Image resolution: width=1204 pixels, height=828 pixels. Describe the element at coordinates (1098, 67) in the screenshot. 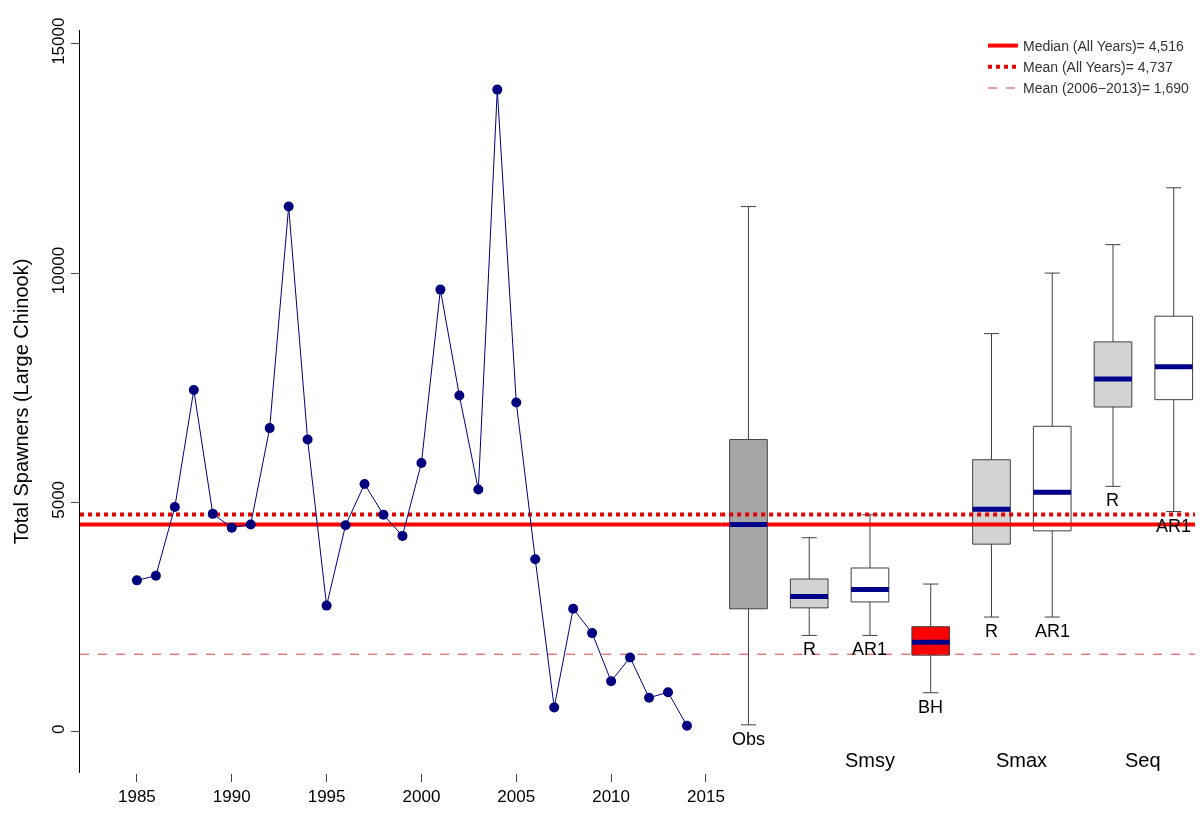

I see `legend-label: Mean (All Years)= 4,737` at that location.